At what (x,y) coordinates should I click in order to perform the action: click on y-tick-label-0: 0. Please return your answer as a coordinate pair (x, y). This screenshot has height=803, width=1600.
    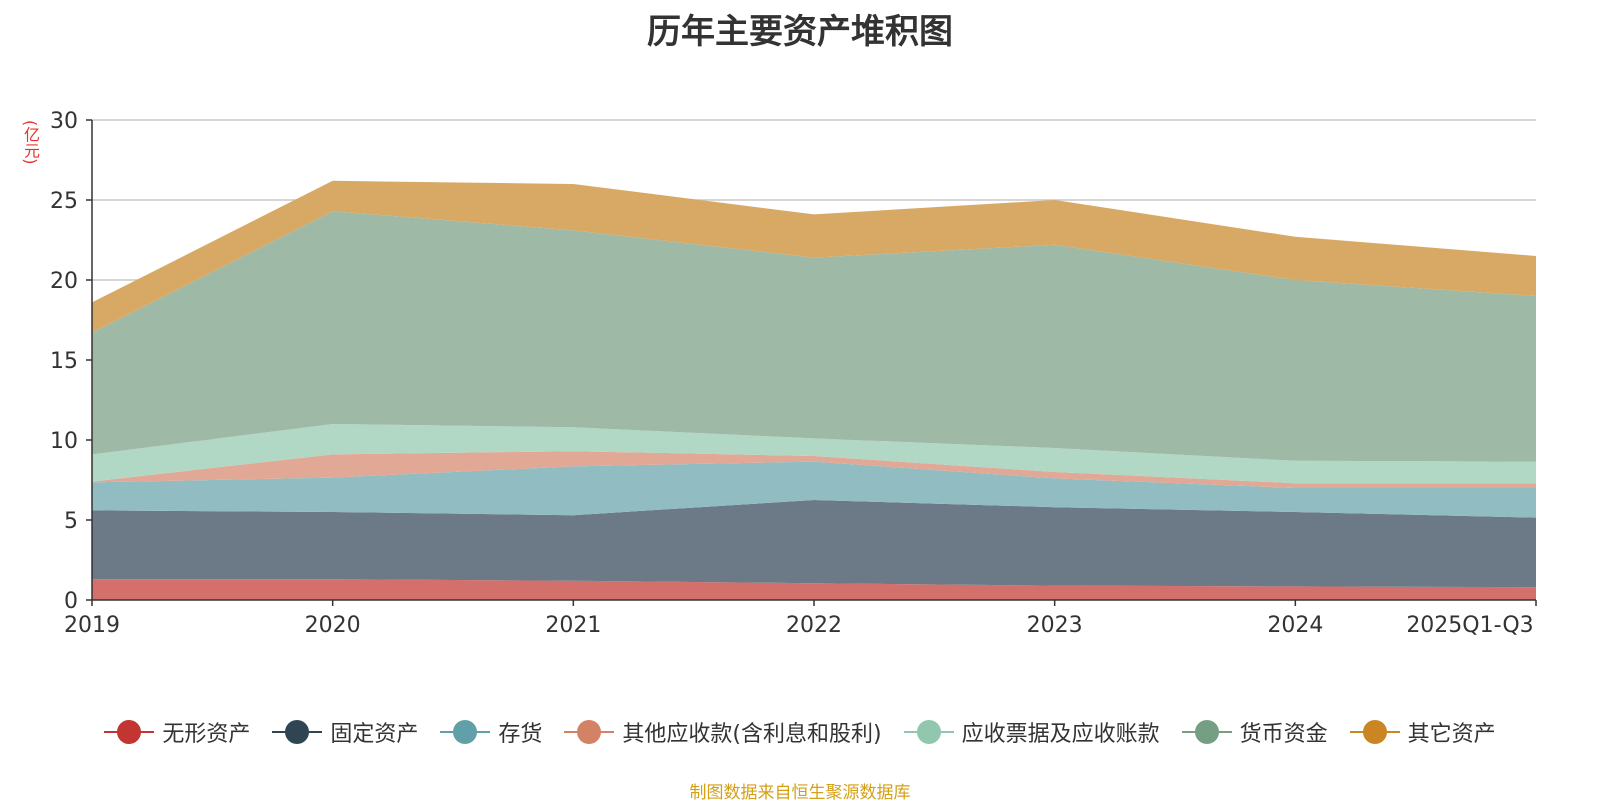
    Looking at the image, I should click on (71, 601).